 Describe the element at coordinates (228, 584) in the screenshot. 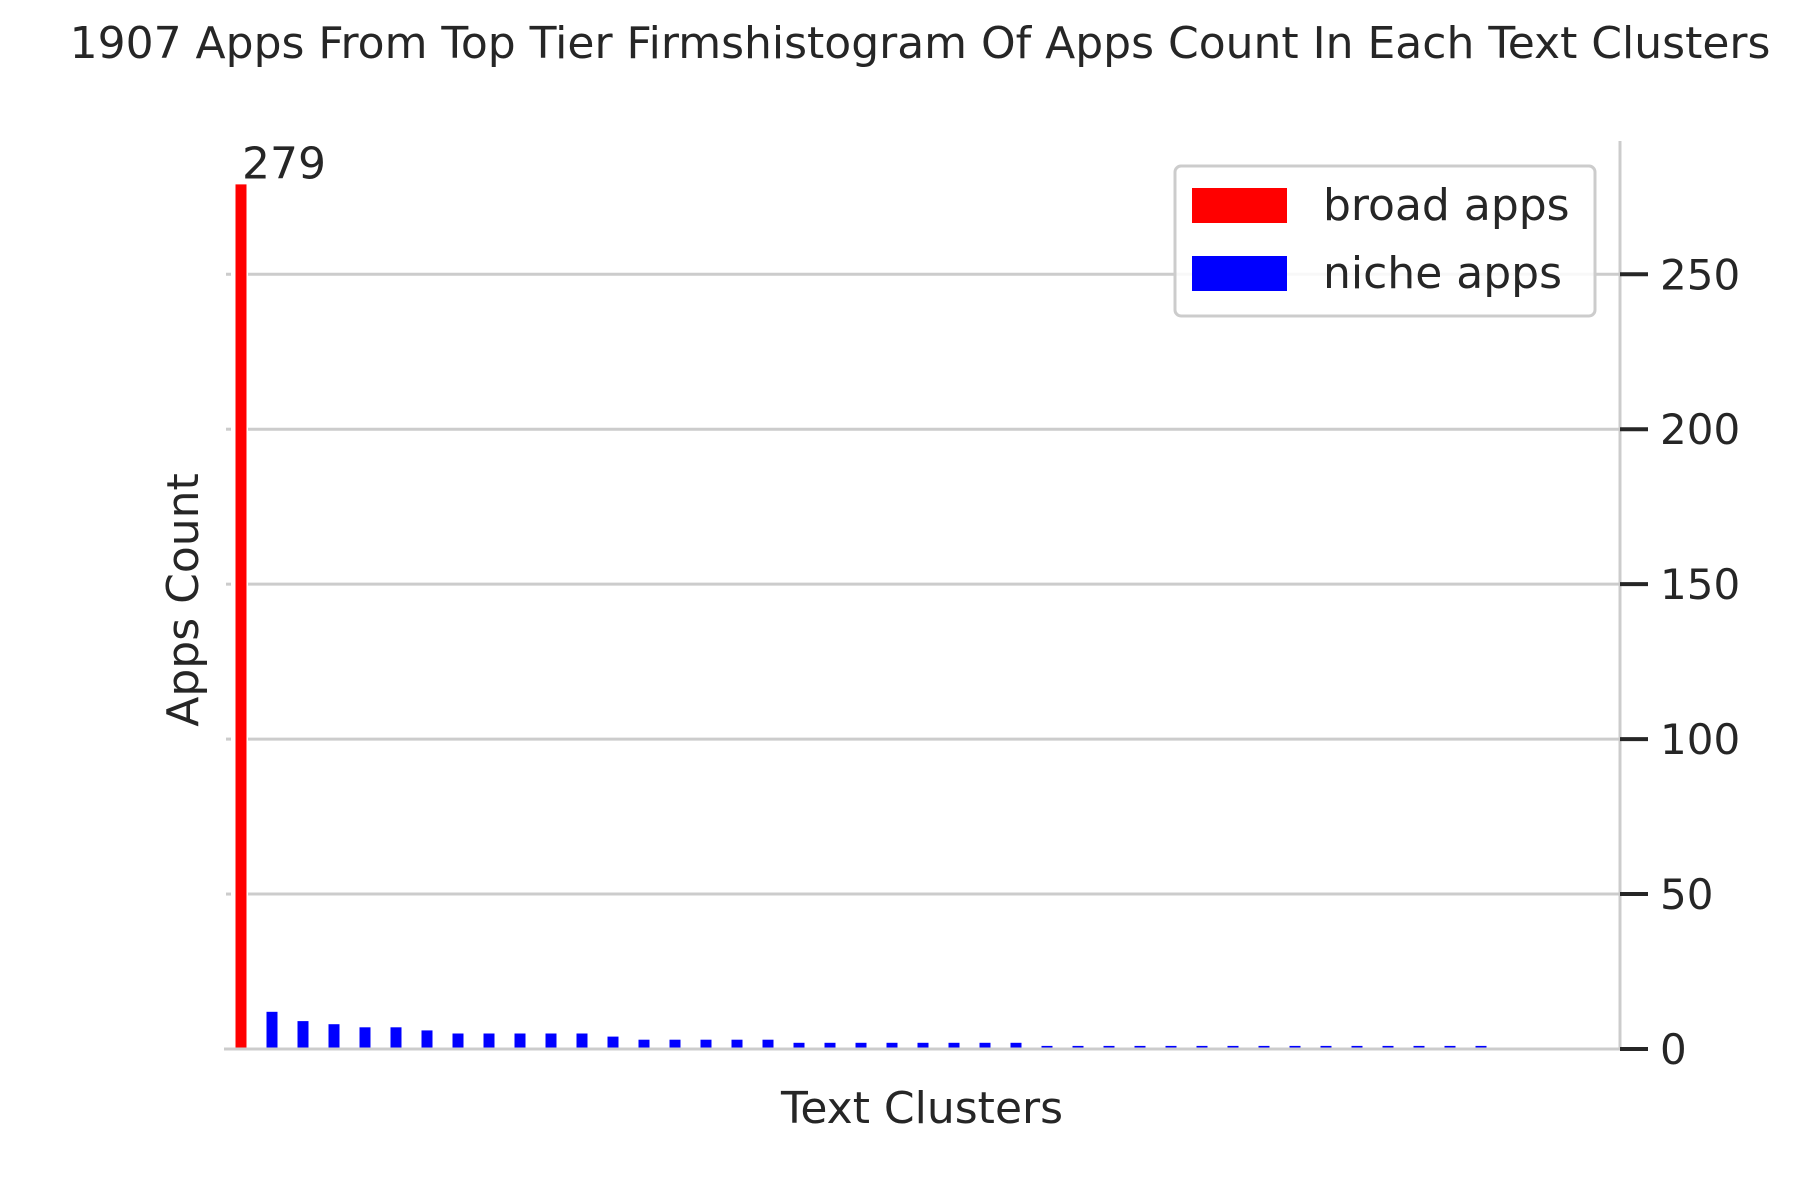

I see `left-tick-marks` at that location.